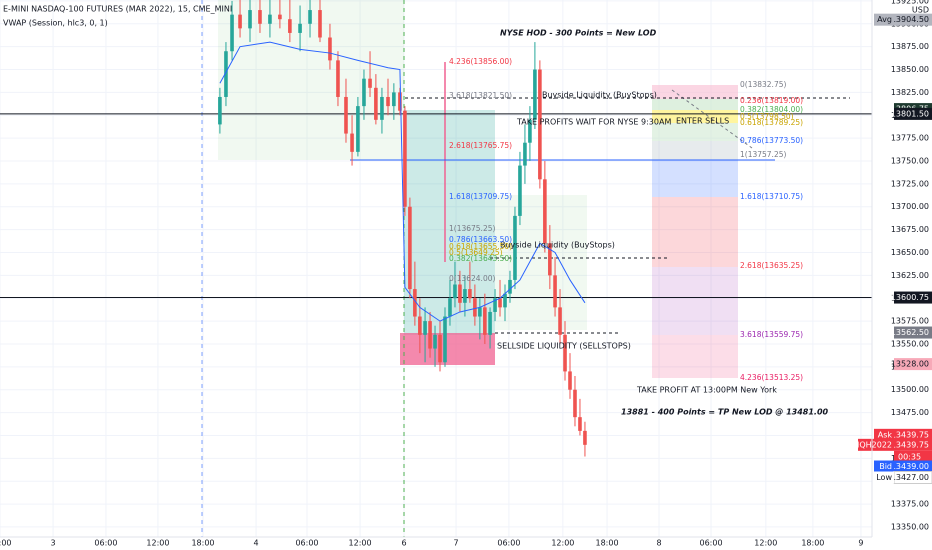 Image resolution: width=932 pixels, height=550 pixels. What do you see at coordinates (910, 69) in the screenshot?
I see `y-tick-label: 13850.00` at bounding box center [910, 69].